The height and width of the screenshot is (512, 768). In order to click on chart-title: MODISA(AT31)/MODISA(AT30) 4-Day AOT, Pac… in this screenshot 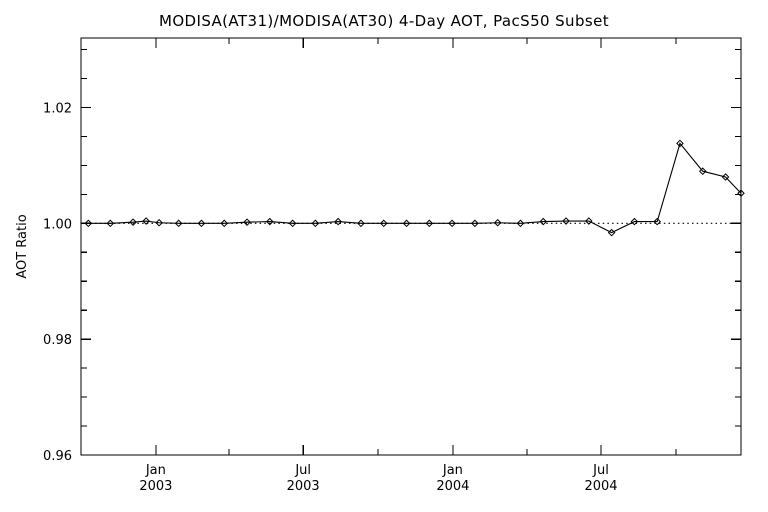, I will do `click(384, 21)`.